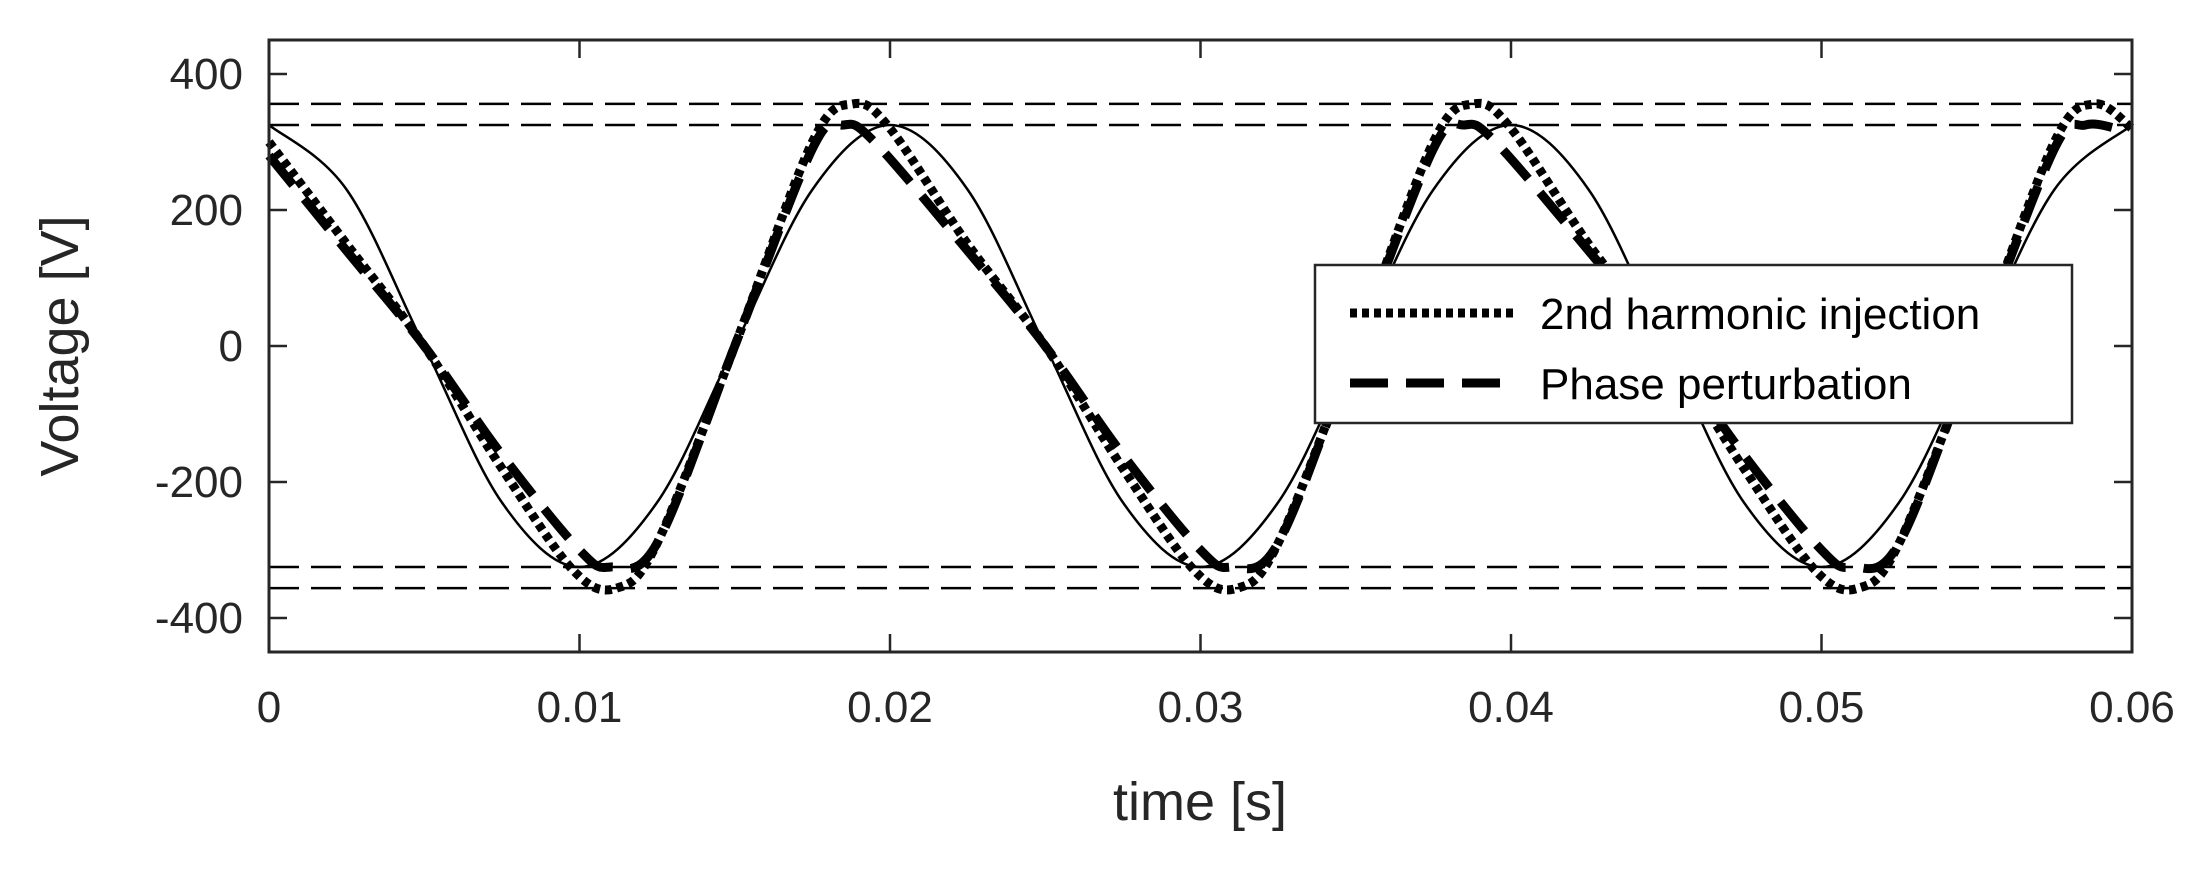 This screenshot has width=2199, height=873. What do you see at coordinates (1760, 314) in the screenshot?
I see `legend-entry-harmonic: 2nd harmonic injection` at bounding box center [1760, 314].